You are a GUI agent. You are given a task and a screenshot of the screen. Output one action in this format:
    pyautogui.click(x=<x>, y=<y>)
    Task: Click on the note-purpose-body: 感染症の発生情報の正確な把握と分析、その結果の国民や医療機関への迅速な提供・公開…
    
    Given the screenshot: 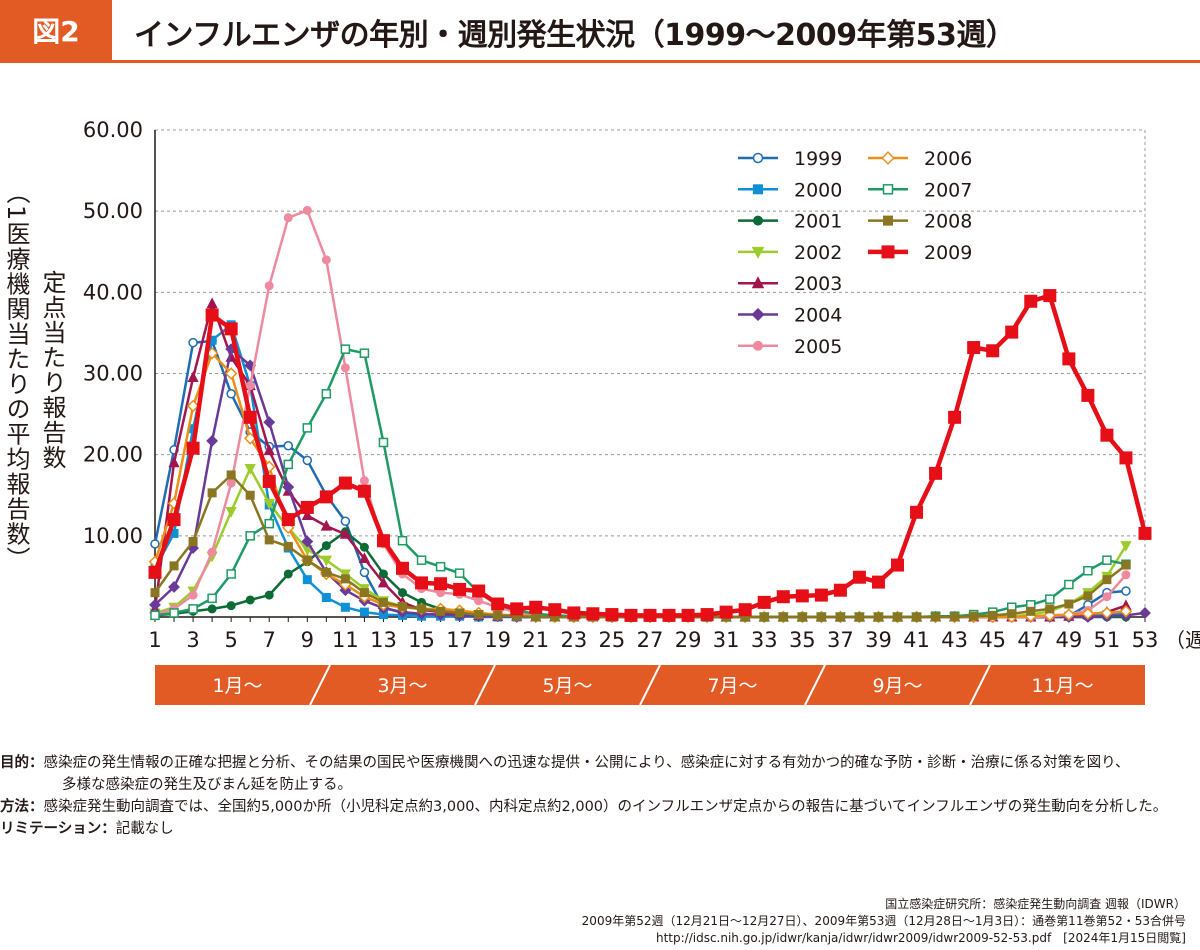 What is the action you would take?
    pyautogui.click(x=586, y=763)
    